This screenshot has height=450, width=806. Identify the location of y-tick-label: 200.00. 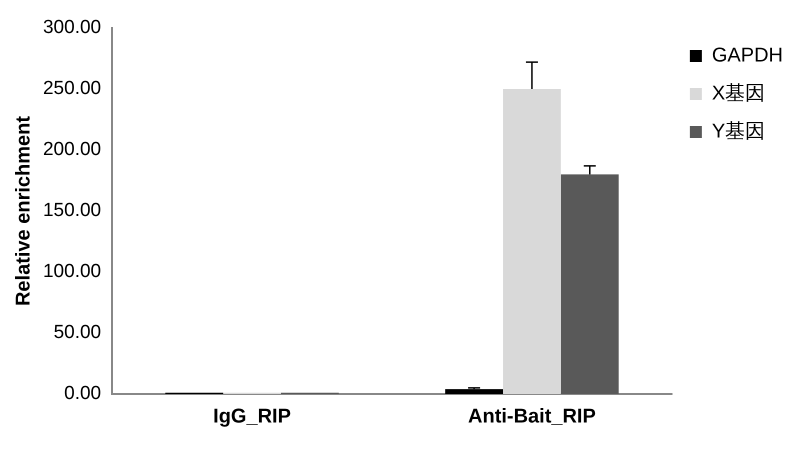
(72, 149).